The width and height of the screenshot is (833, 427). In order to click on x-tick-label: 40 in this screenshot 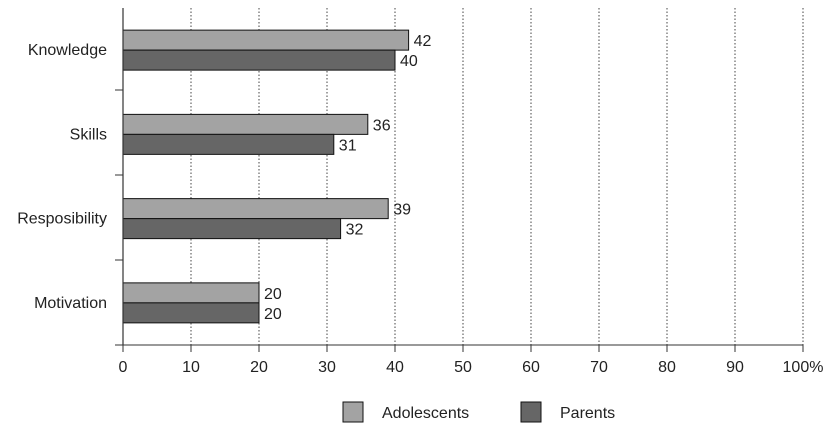, I will do `click(395, 367)`.